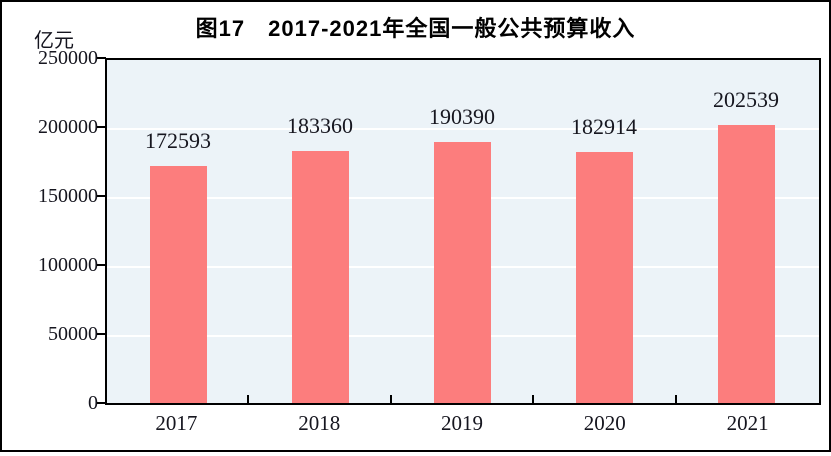 The width and height of the screenshot is (831, 456). I want to click on y-tick-label: 150000, so click(68, 196).